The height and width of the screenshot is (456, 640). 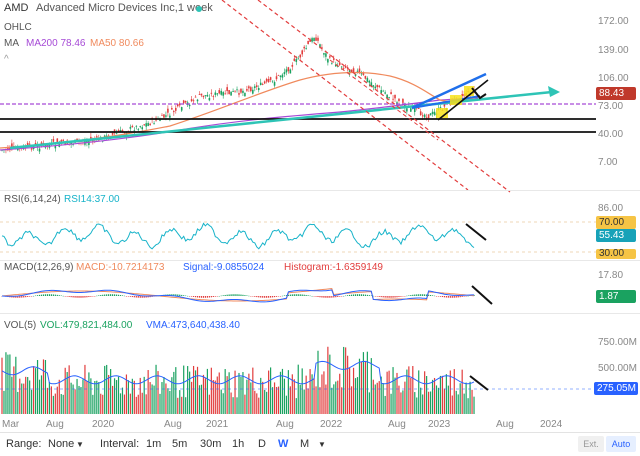 What do you see at coordinates (482, 295) in the screenshot?
I see `macd-arrow-line` at bounding box center [482, 295].